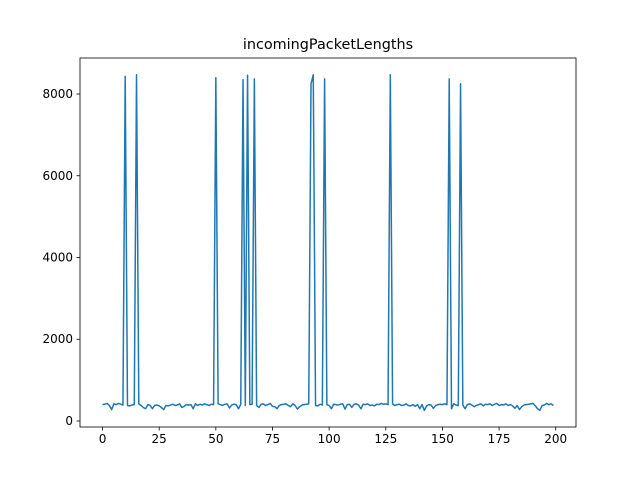 The height and width of the screenshot is (480, 640). Describe the element at coordinates (57, 176) in the screenshot. I see `y-tick-label: 6000` at that location.